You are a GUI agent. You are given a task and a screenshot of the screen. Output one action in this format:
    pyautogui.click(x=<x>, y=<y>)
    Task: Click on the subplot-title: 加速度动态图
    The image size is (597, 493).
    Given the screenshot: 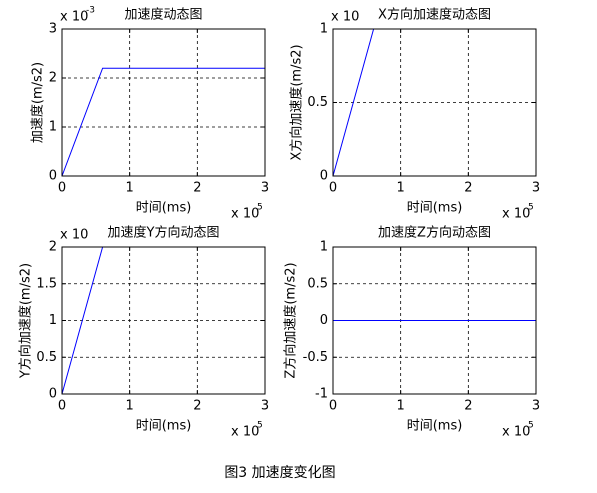 What is the action you would take?
    pyautogui.click(x=163, y=15)
    